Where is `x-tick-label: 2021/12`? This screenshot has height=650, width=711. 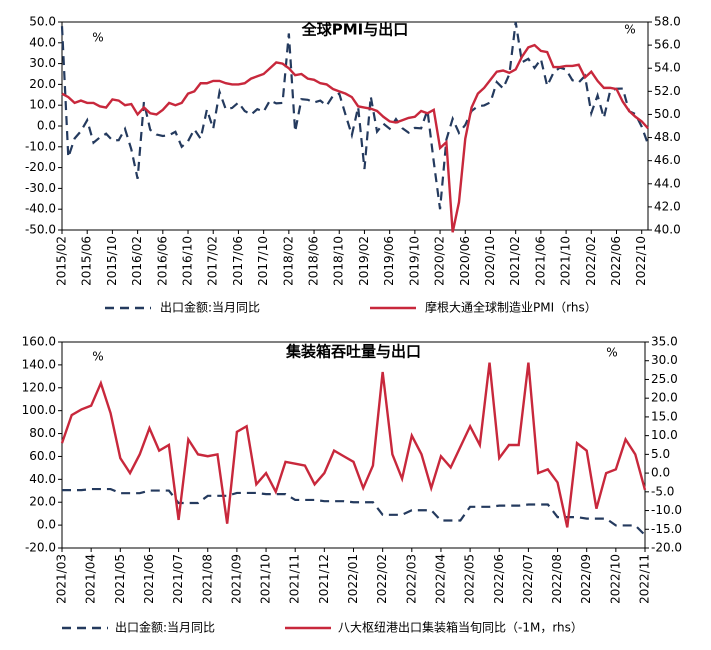 x-tick-label: 2021/12 is located at coordinates (324, 579).